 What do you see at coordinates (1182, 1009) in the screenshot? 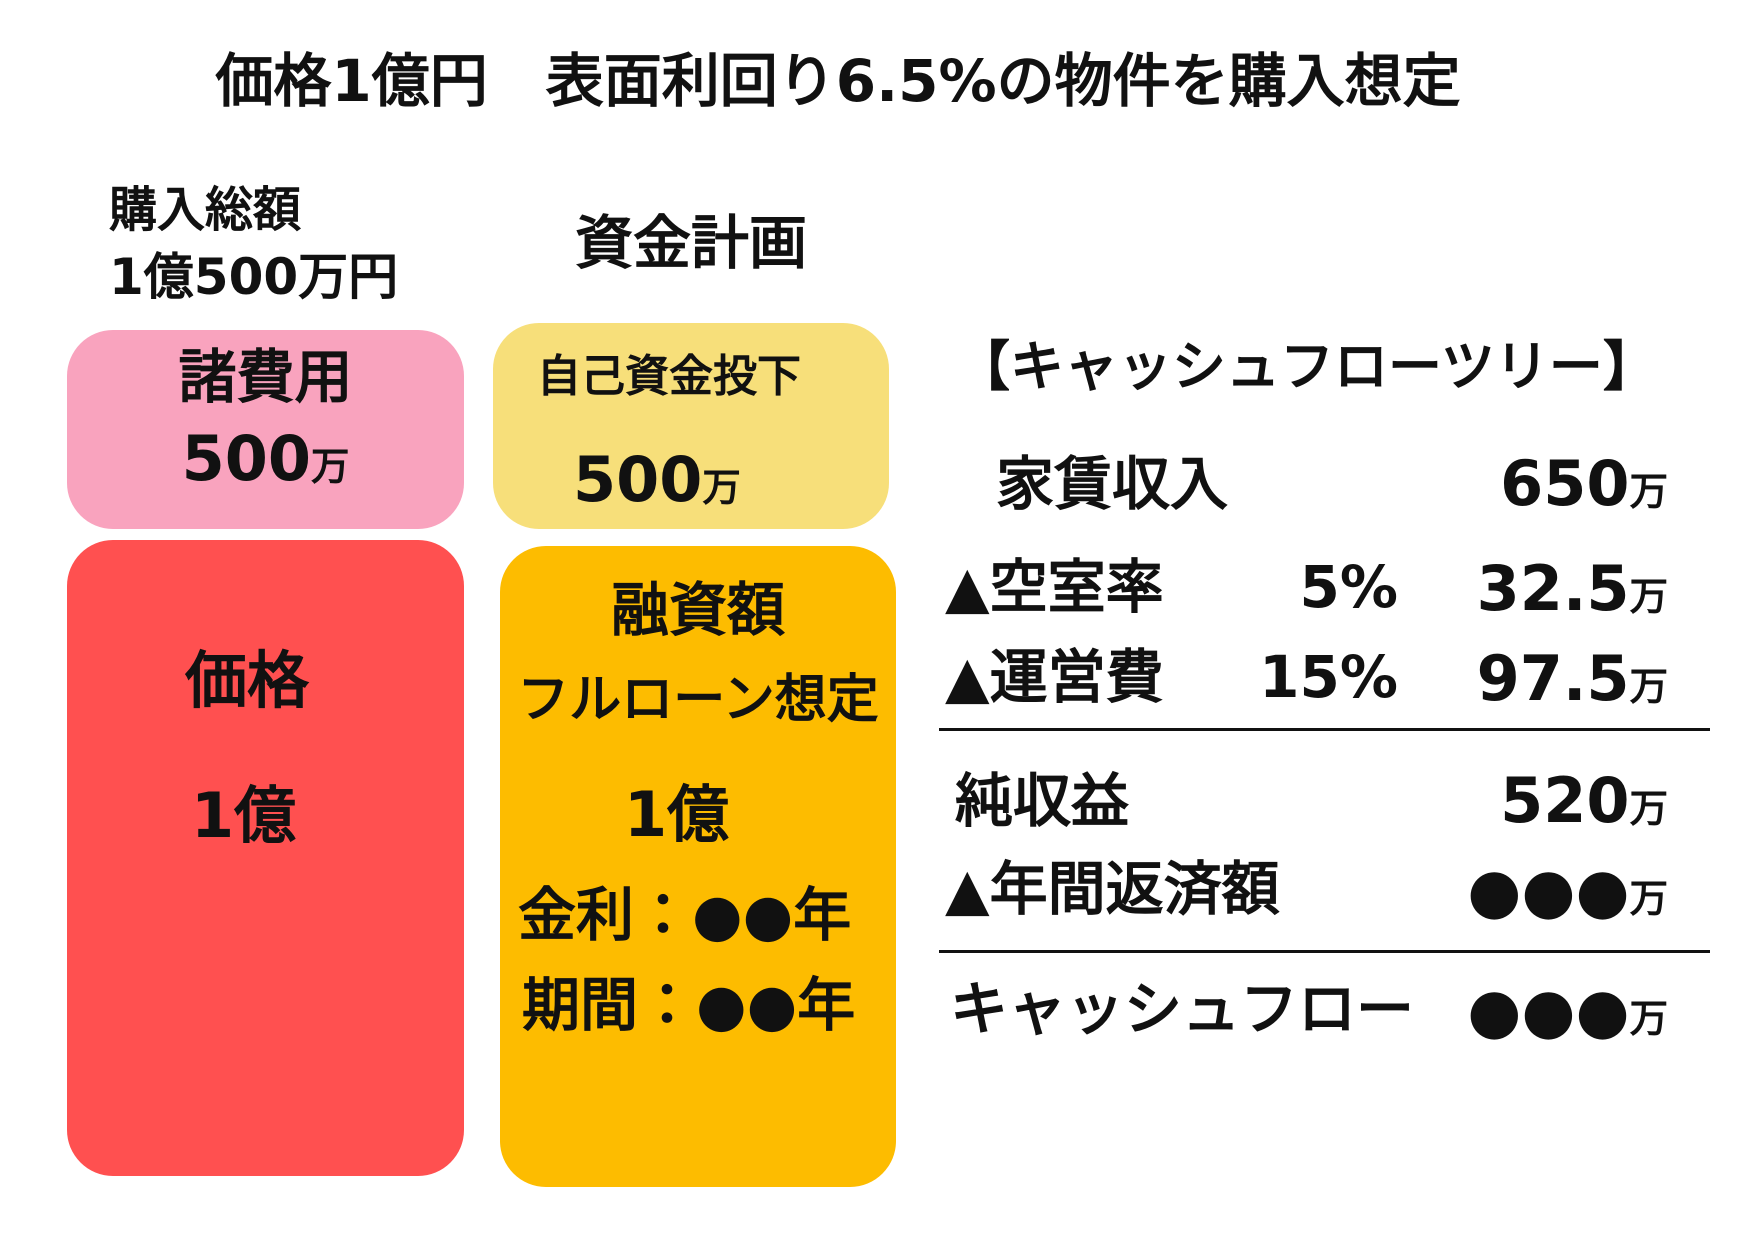
I see `row-label: キャッシュフロー` at bounding box center [1182, 1009].